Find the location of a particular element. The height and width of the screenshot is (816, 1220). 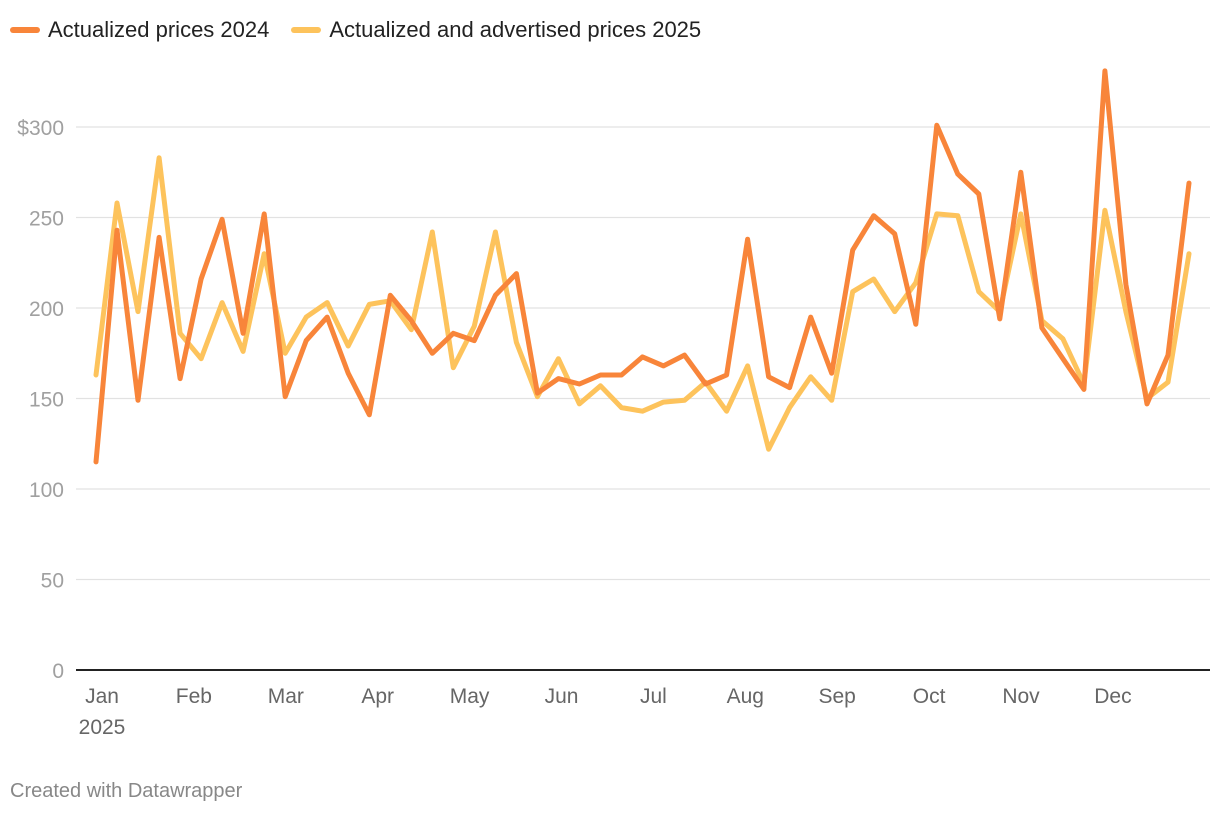

y-tick-label-250: 250 is located at coordinates (46, 219).